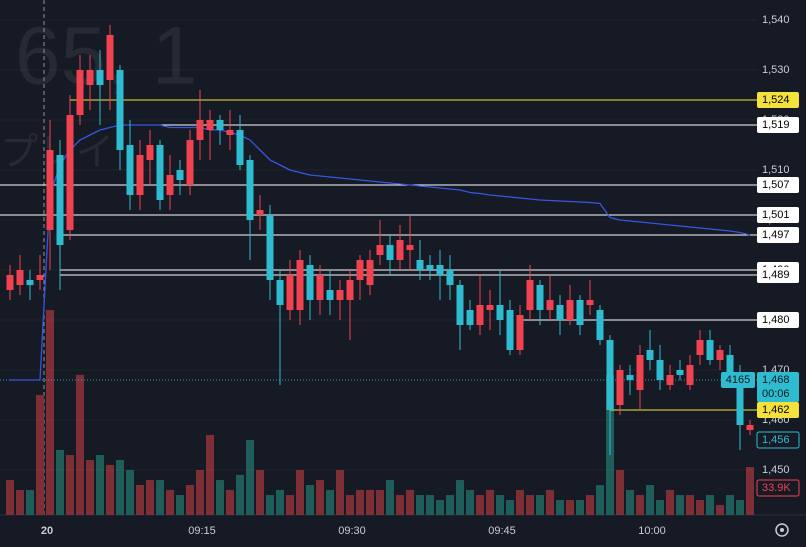 The height and width of the screenshot is (547, 806). What do you see at coordinates (776, 170) in the screenshot?
I see `y-tick-label: 1,510` at bounding box center [776, 170].